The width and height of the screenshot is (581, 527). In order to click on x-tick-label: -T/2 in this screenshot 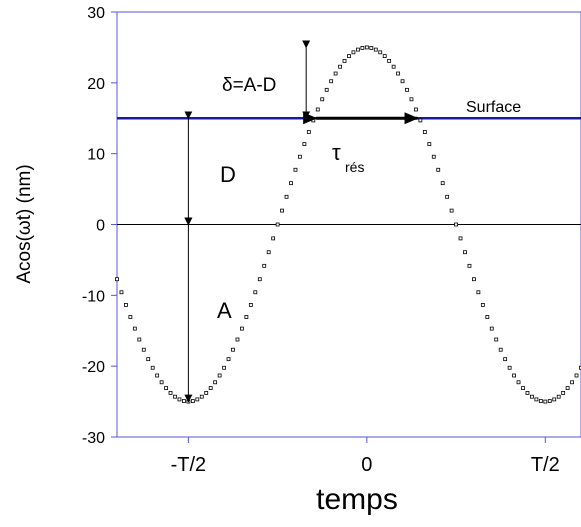, I will do `click(189, 465)`.